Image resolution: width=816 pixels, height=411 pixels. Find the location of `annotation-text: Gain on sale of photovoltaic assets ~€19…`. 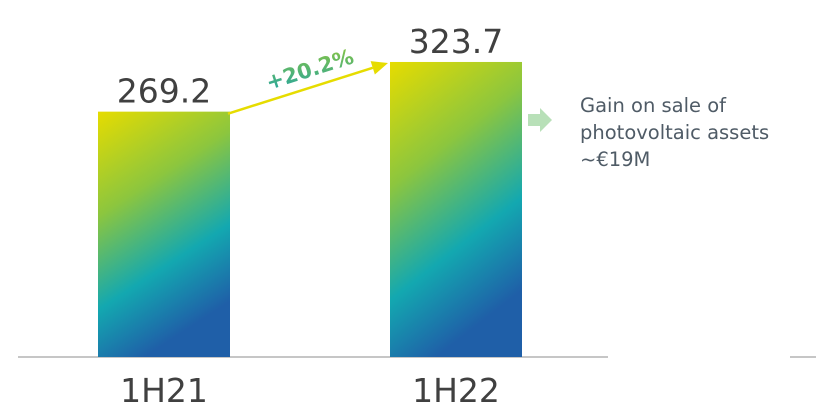

annotation-text: Gain on sale of photovoltaic assets ~€19… is located at coordinates (698, 132).